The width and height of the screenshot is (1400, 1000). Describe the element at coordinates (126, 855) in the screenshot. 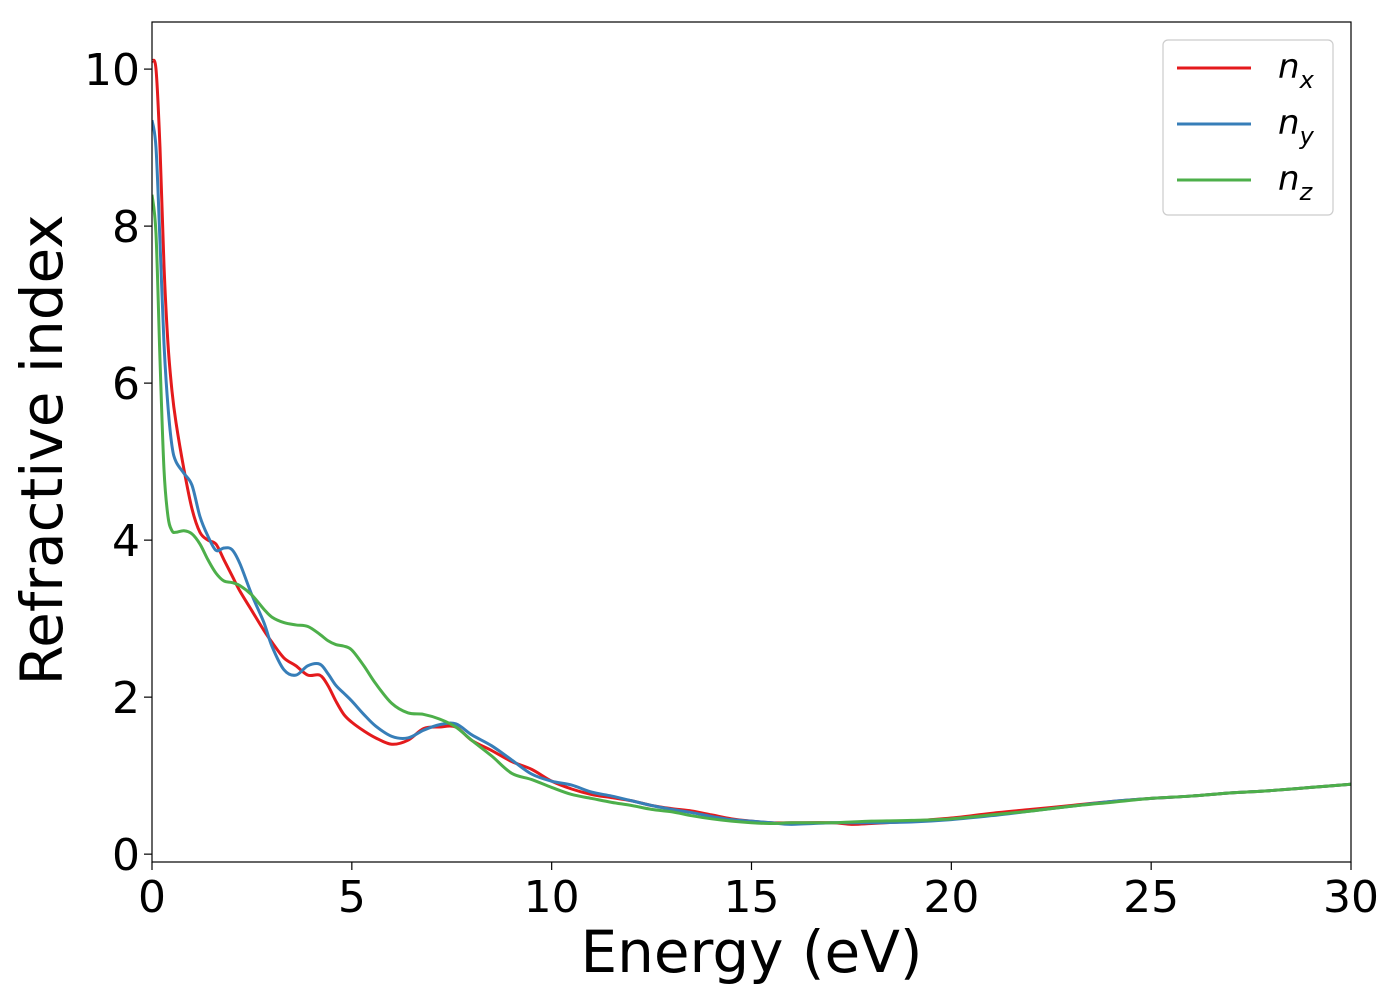

I see `y-tick-label: 0` at that location.